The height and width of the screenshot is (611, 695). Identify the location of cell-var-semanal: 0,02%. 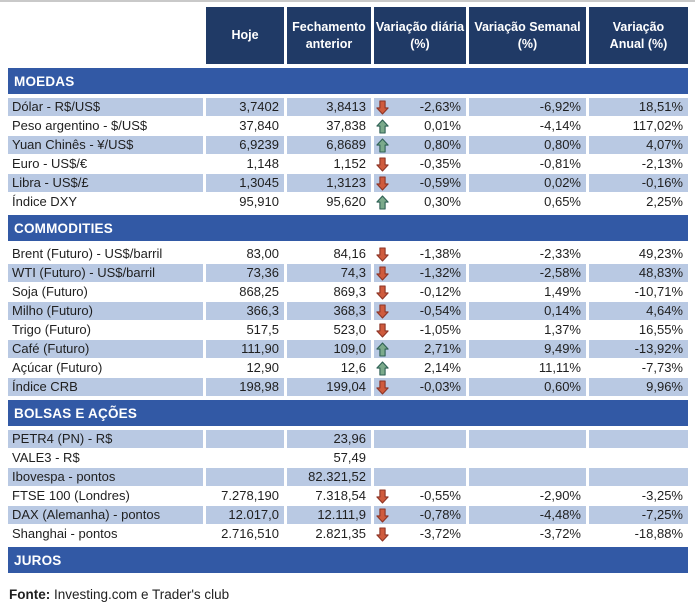
(527, 183).